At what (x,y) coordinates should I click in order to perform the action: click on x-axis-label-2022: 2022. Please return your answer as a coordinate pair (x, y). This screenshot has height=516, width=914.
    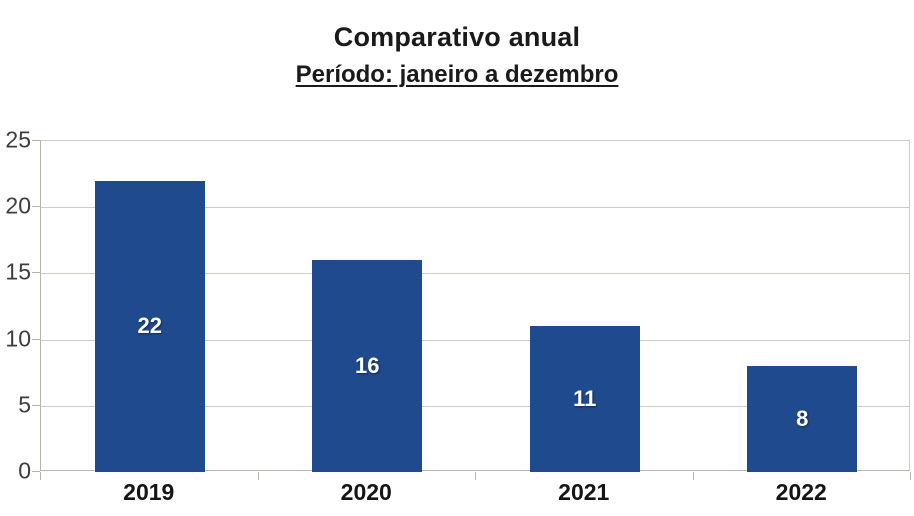
    Looking at the image, I should click on (801, 492).